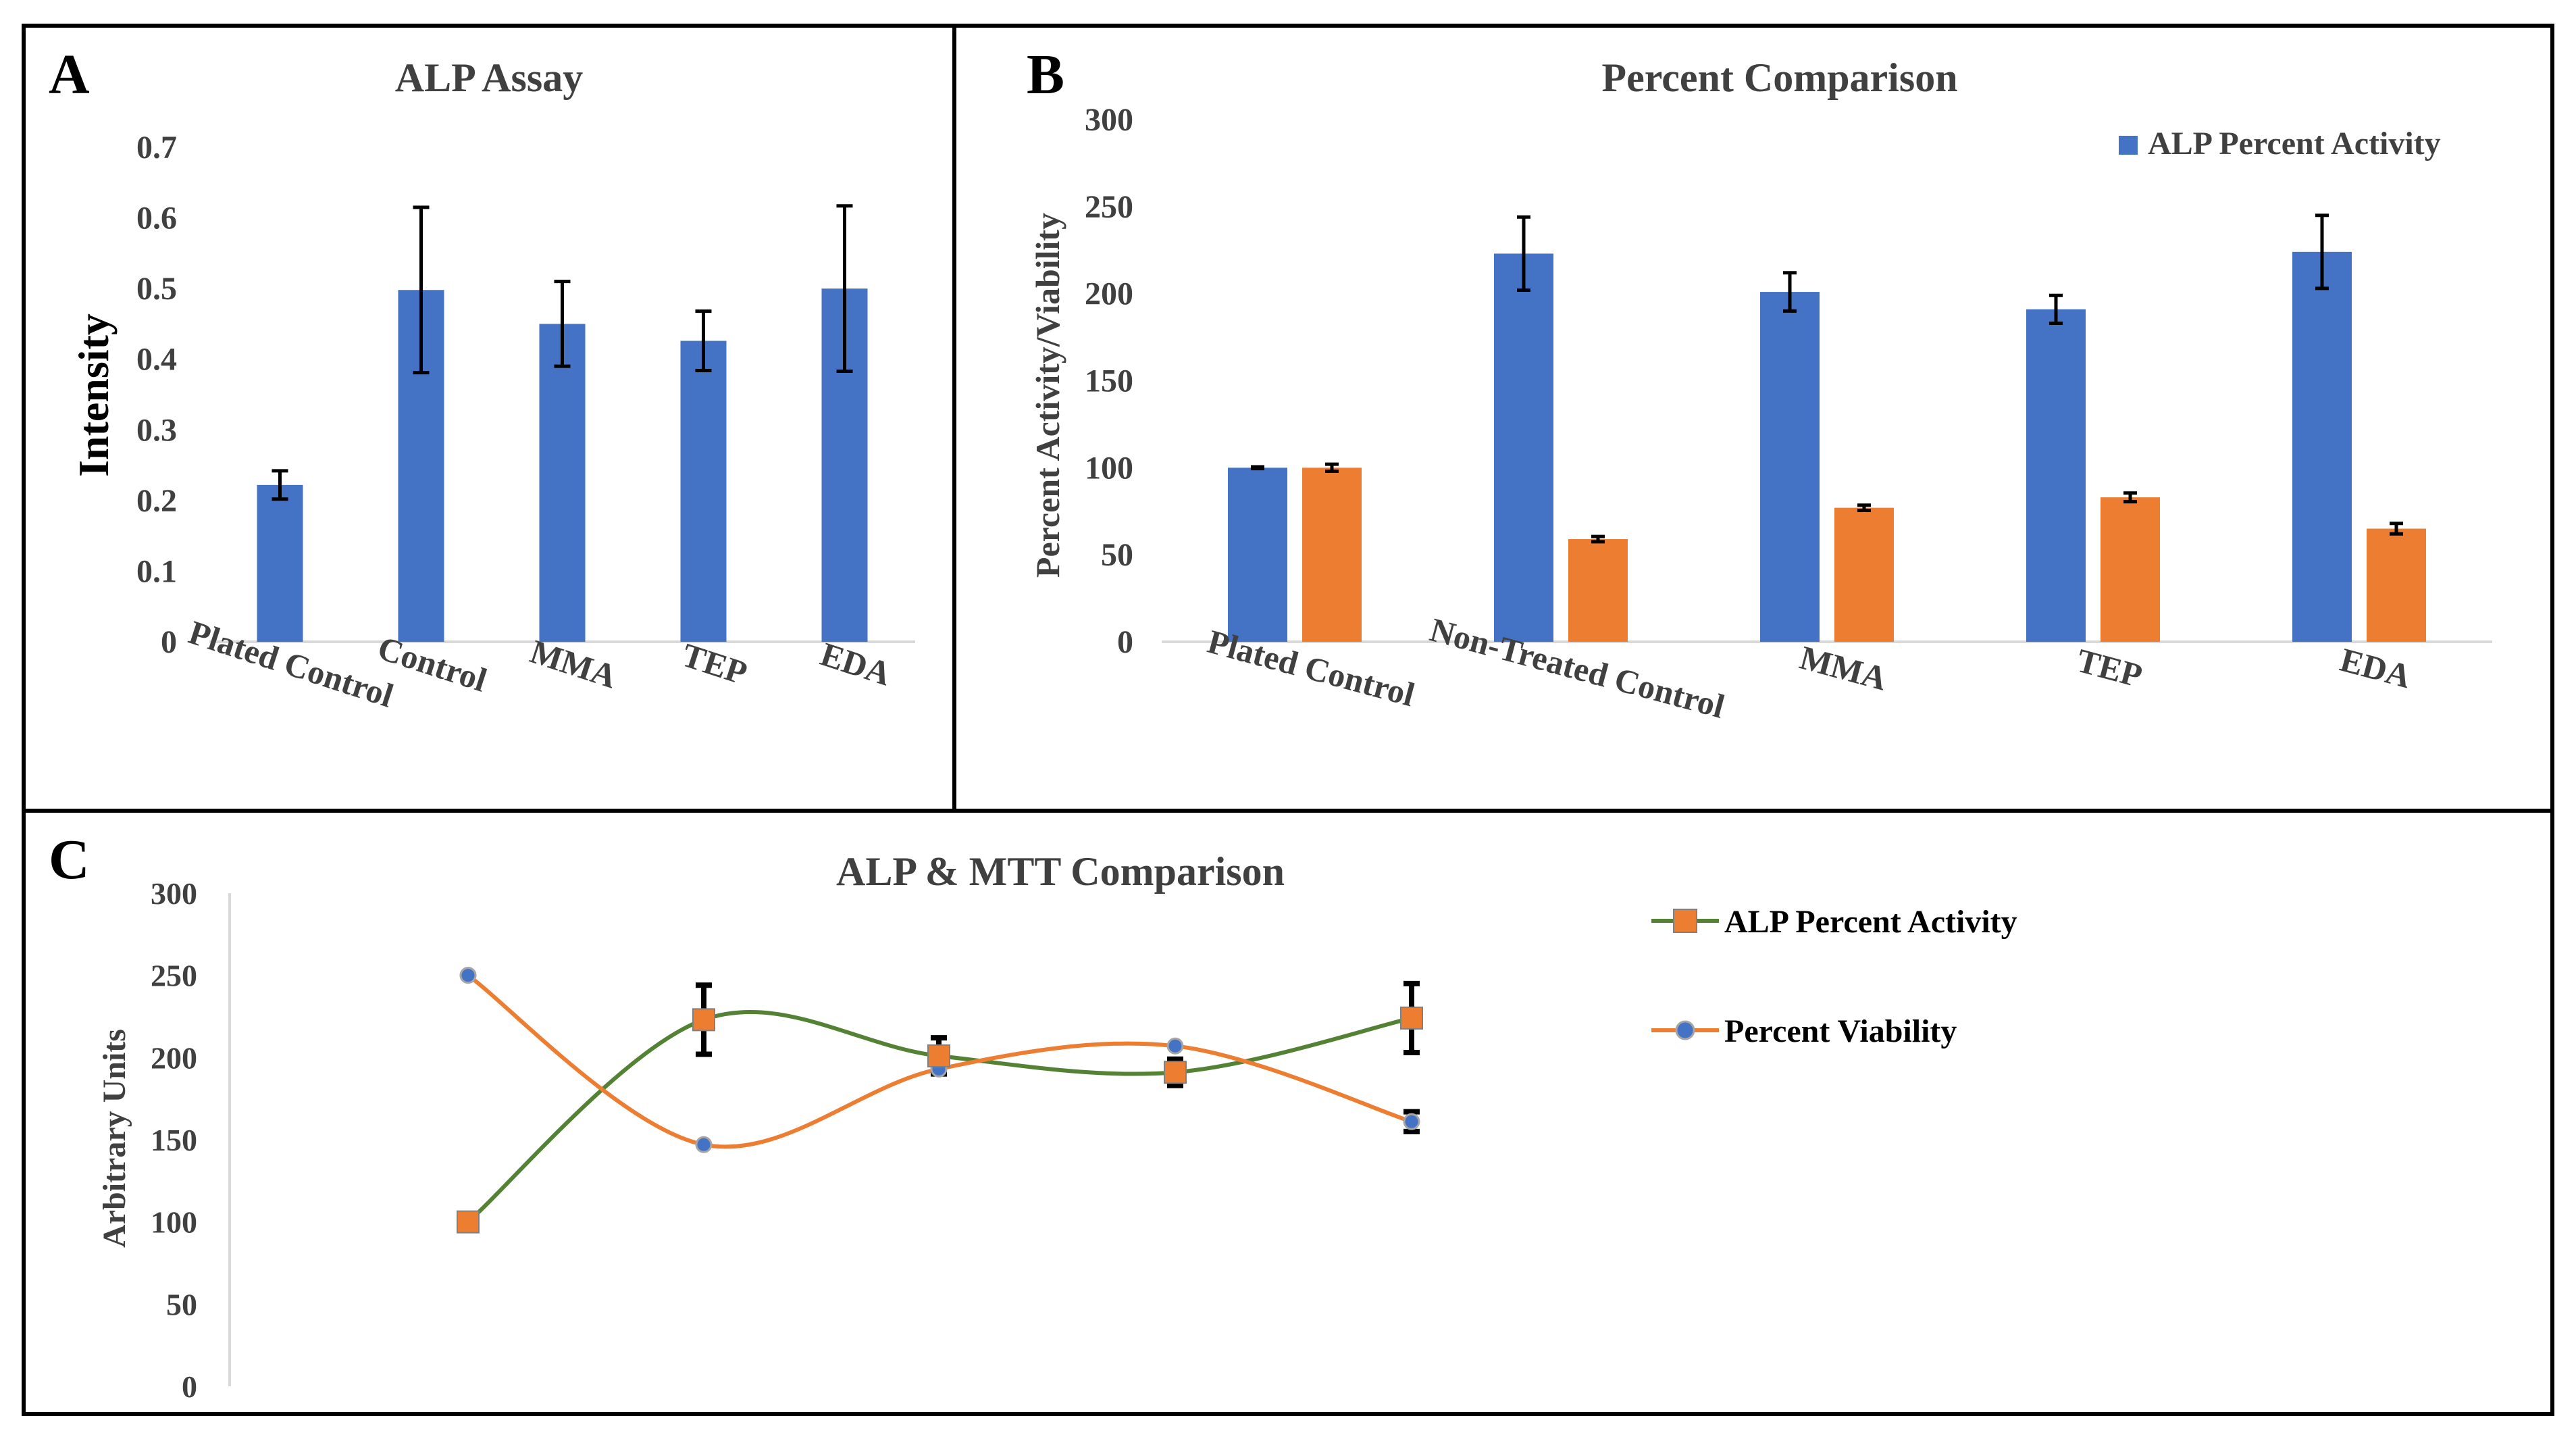 Image resolution: width=2576 pixels, height=1439 pixels. I want to click on chart-a-xtick-label: EDA, so click(856, 664).